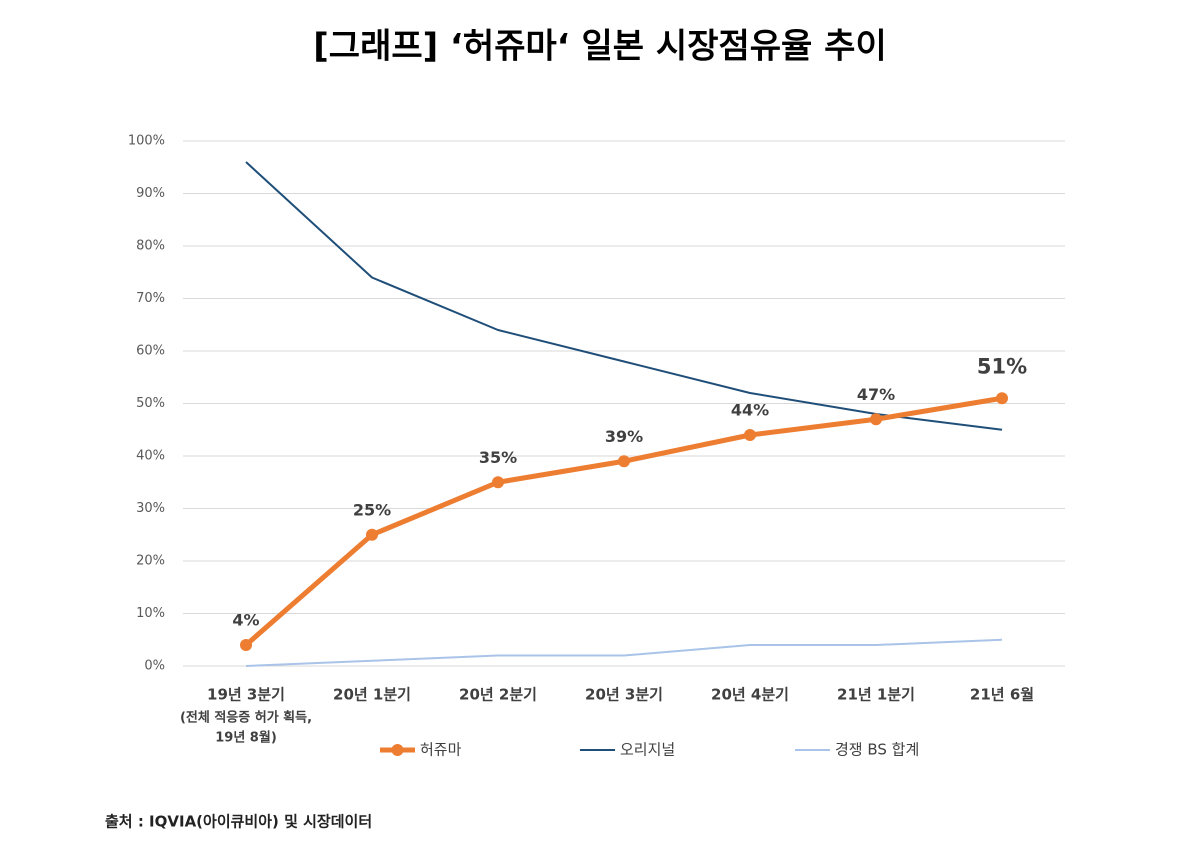  What do you see at coordinates (624, 652) in the screenshot?
I see `series-line` at bounding box center [624, 652].